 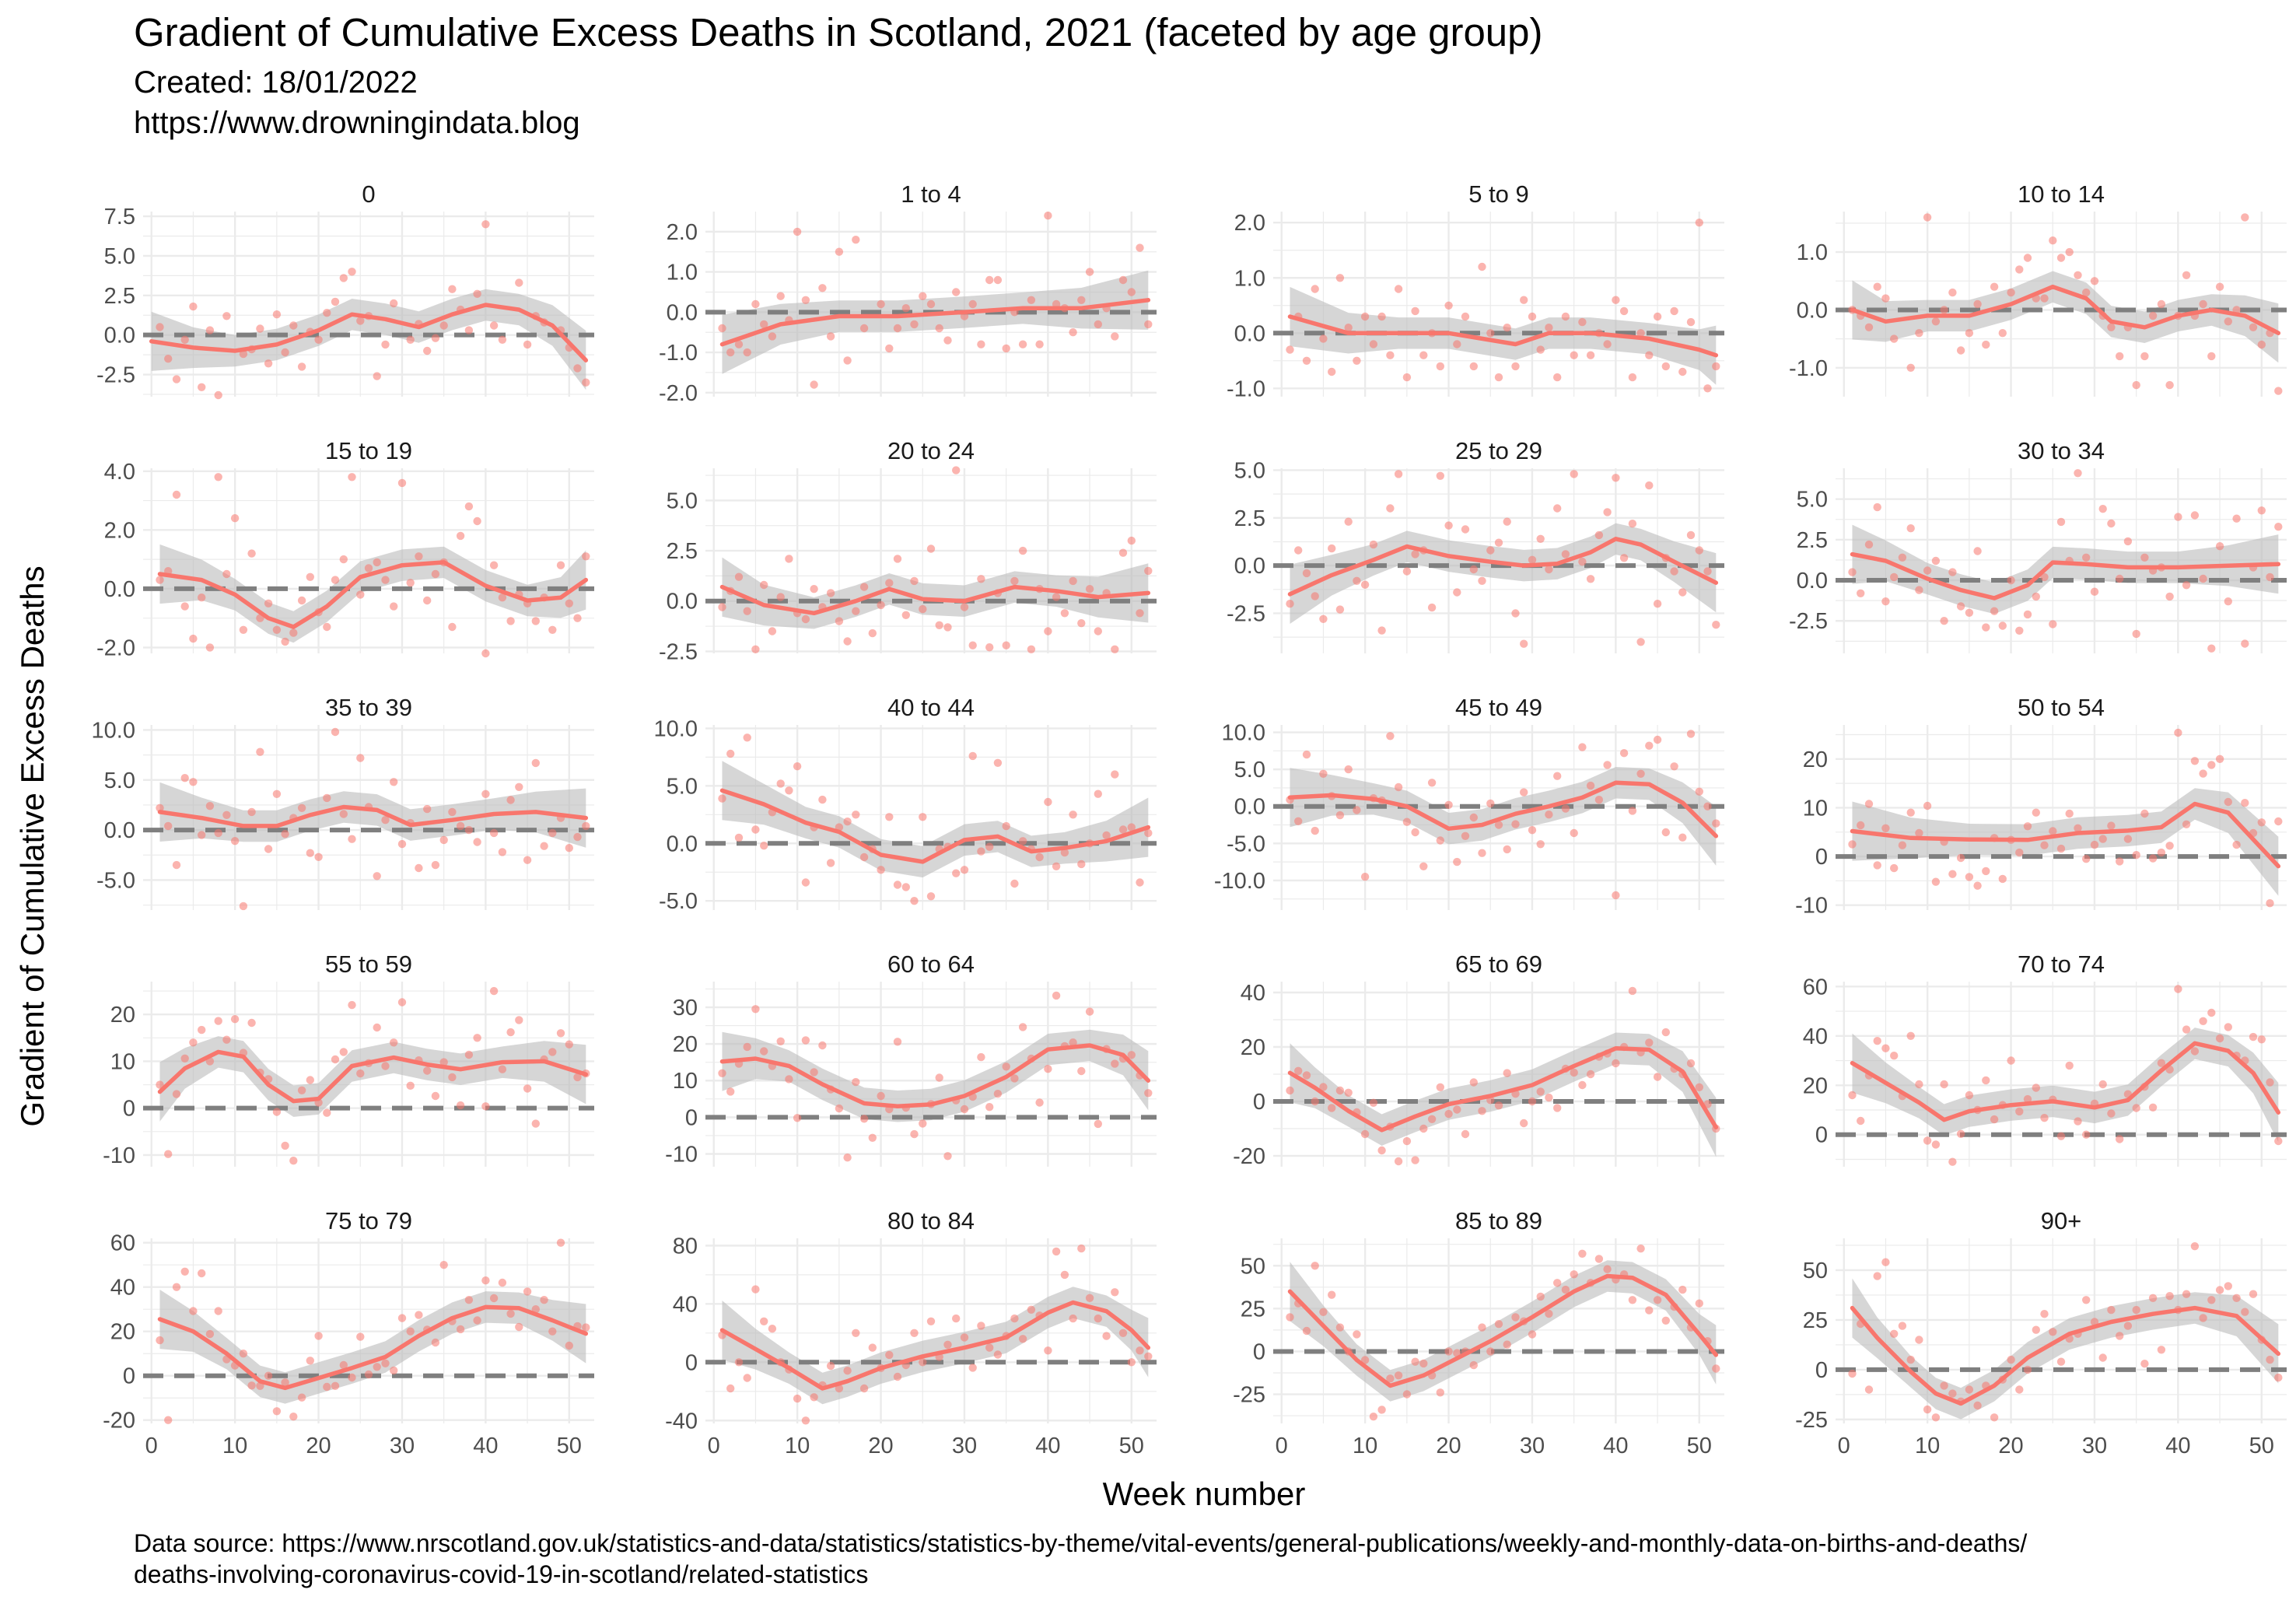 What do you see at coordinates (1253, 1047) in the screenshot?
I see `y-tick-label: 20` at bounding box center [1253, 1047].